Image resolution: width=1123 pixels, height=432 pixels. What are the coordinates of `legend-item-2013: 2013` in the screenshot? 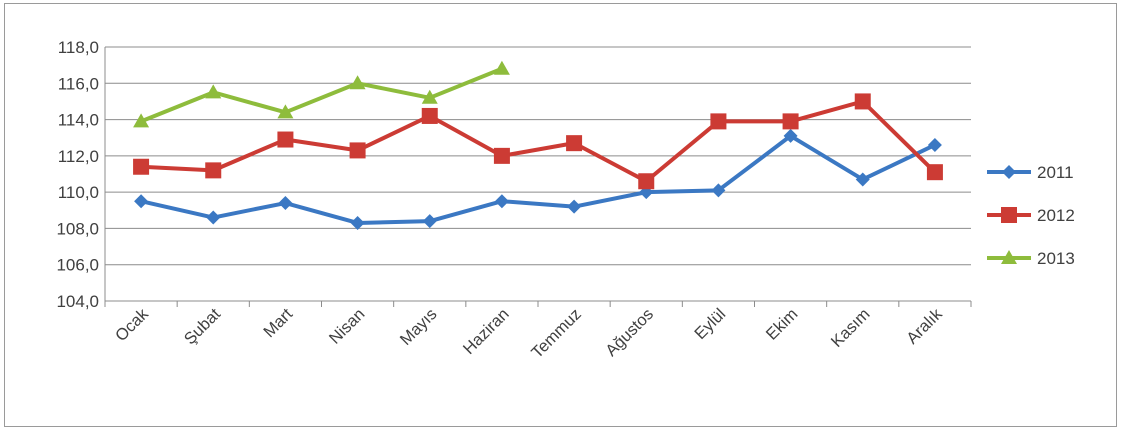 It's located at (1031, 258).